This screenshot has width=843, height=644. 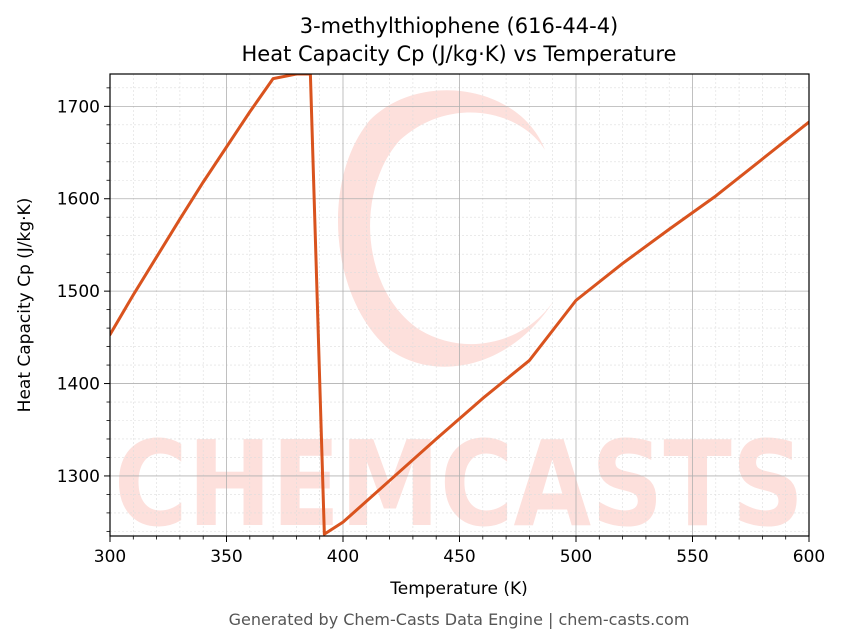 I want to click on x-tick-label: 600, so click(x=809, y=557).